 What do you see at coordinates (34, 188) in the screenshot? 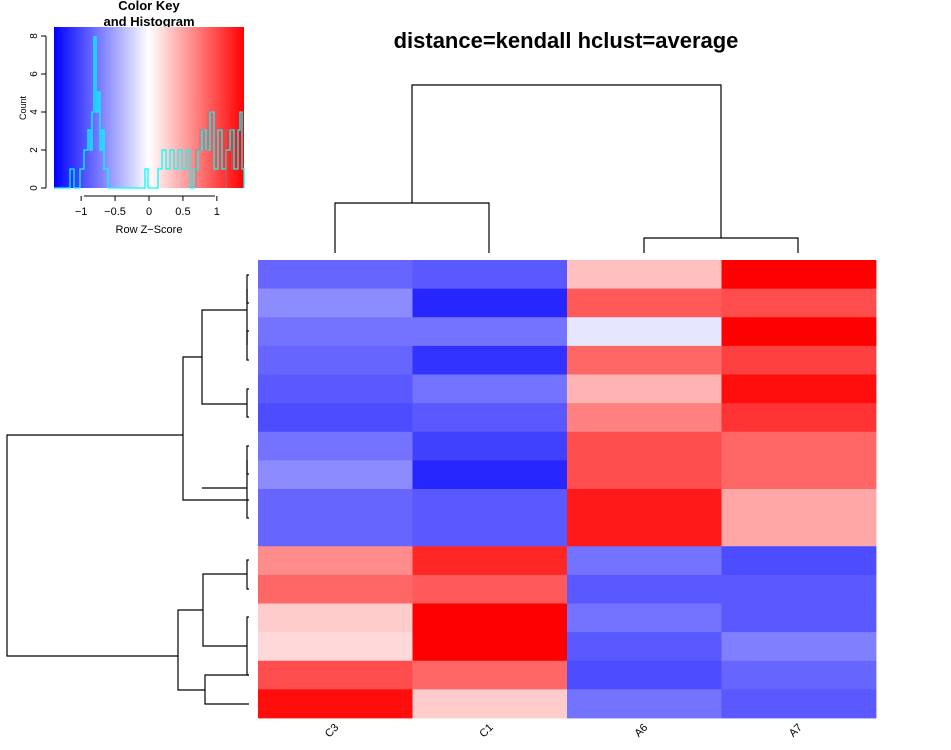
I see `color-key-y-tick-label: 0` at bounding box center [34, 188].